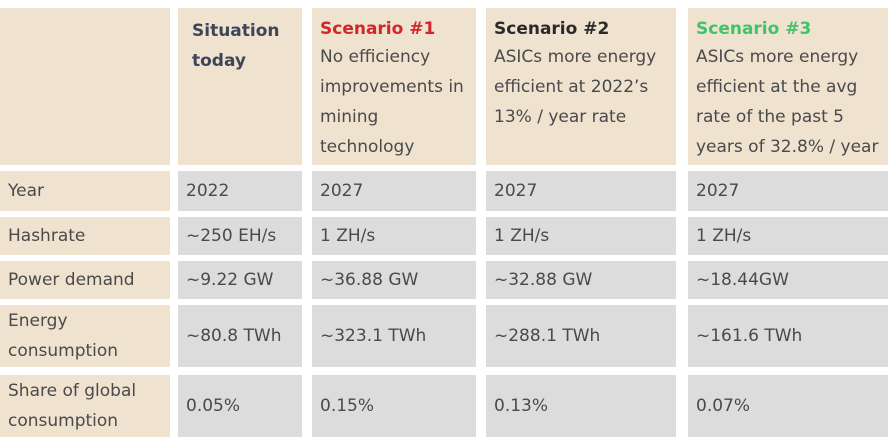  I want to click on table-cell: ~32.88 GW, so click(581, 280).